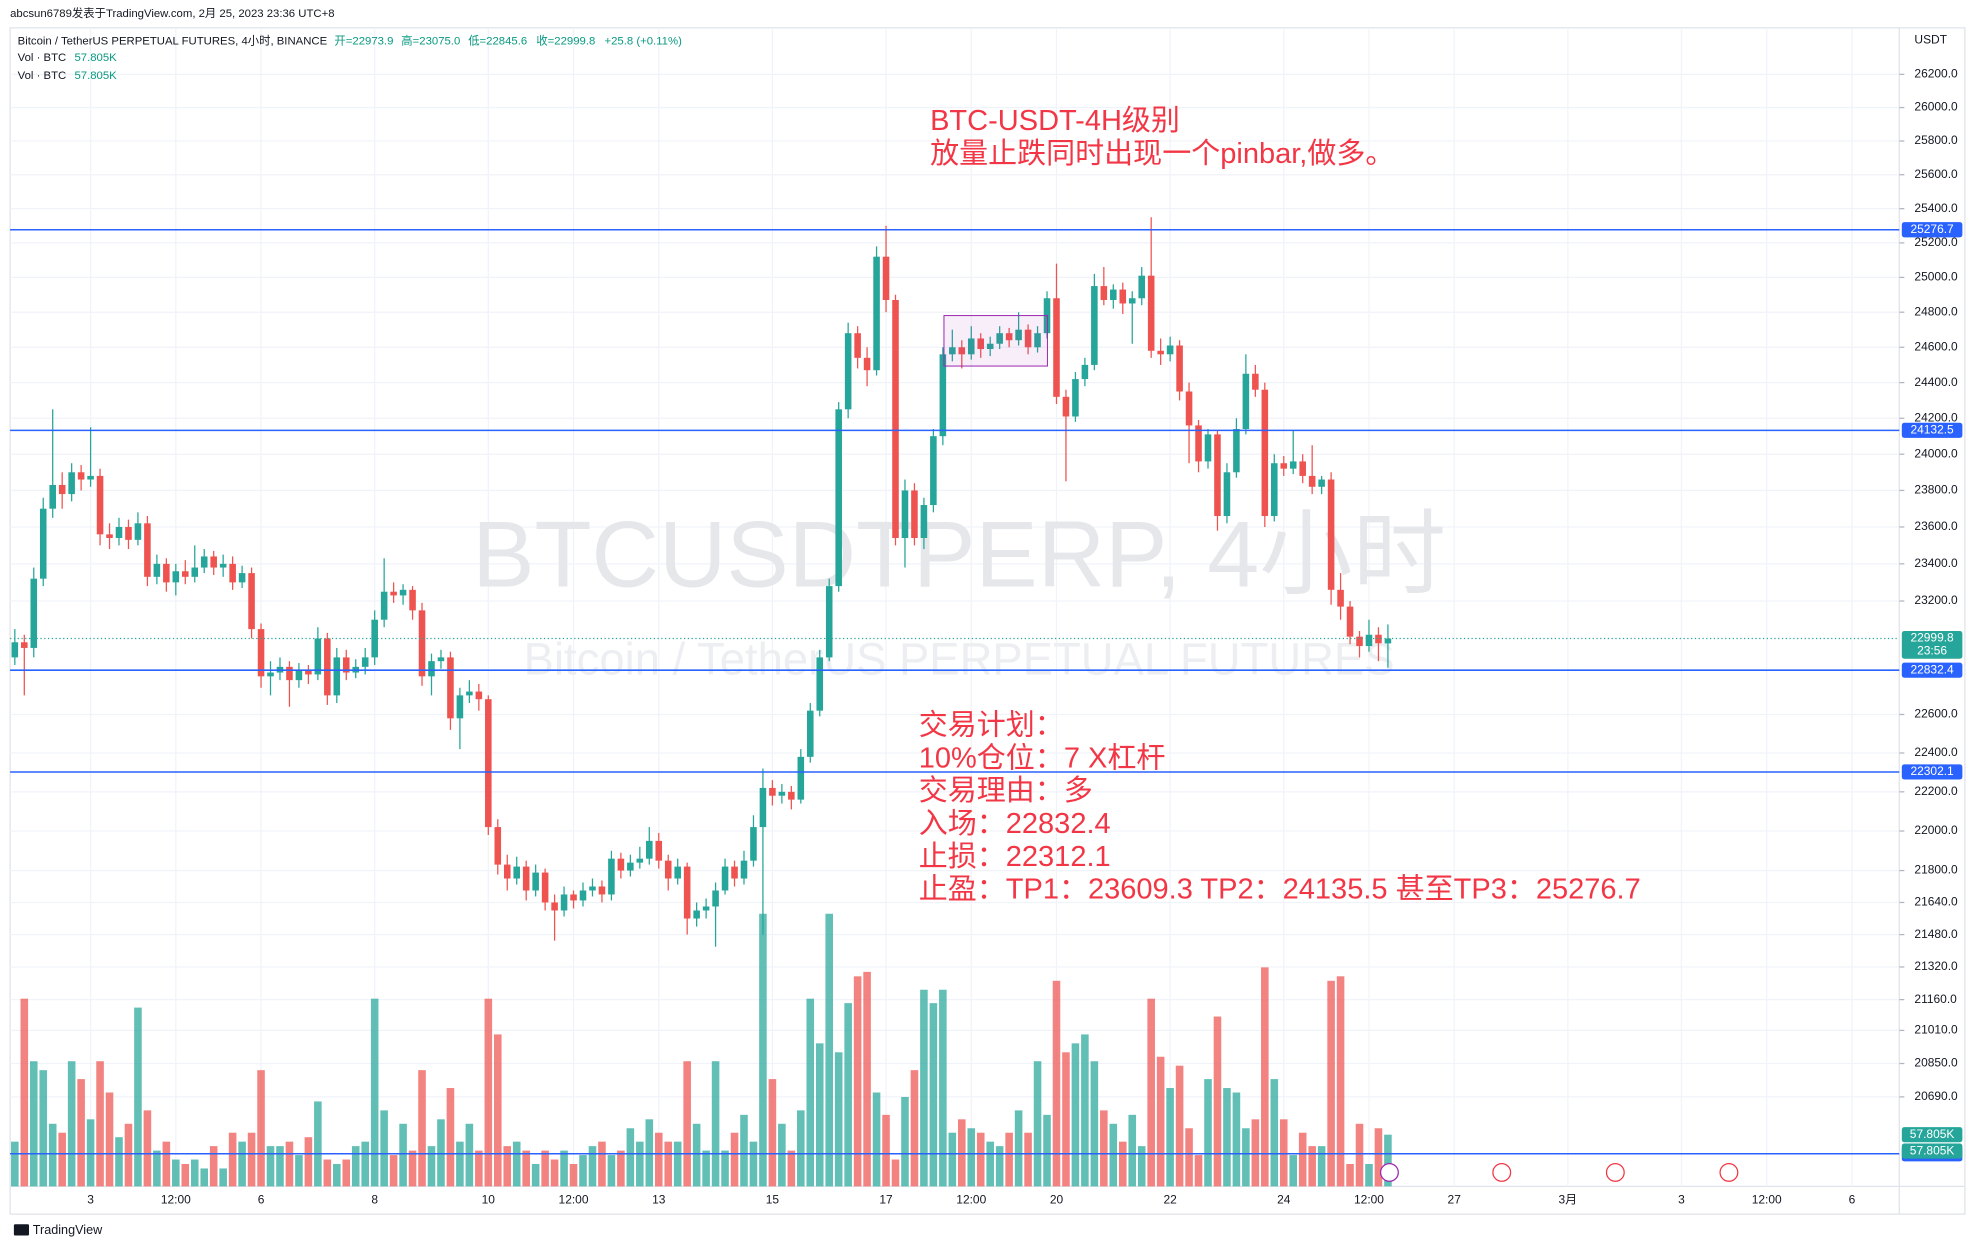 This screenshot has width=1975, height=1247. Describe the element at coordinates (42, 58) in the screenshot. I see `vol-legend: Vol · BTC` at that location.